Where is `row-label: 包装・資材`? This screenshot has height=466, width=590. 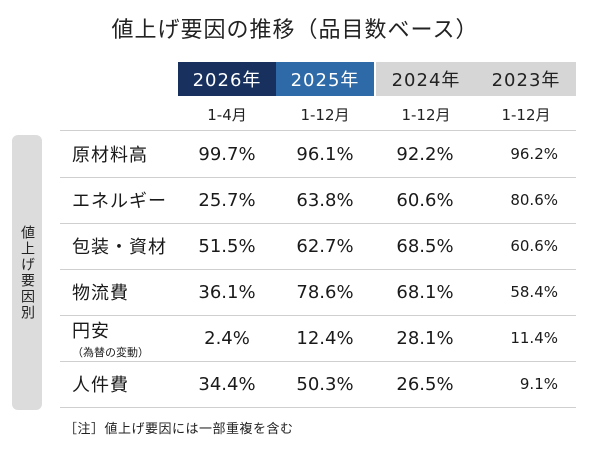 row-label: 包装・資材 is located at coordinates (119, 247).